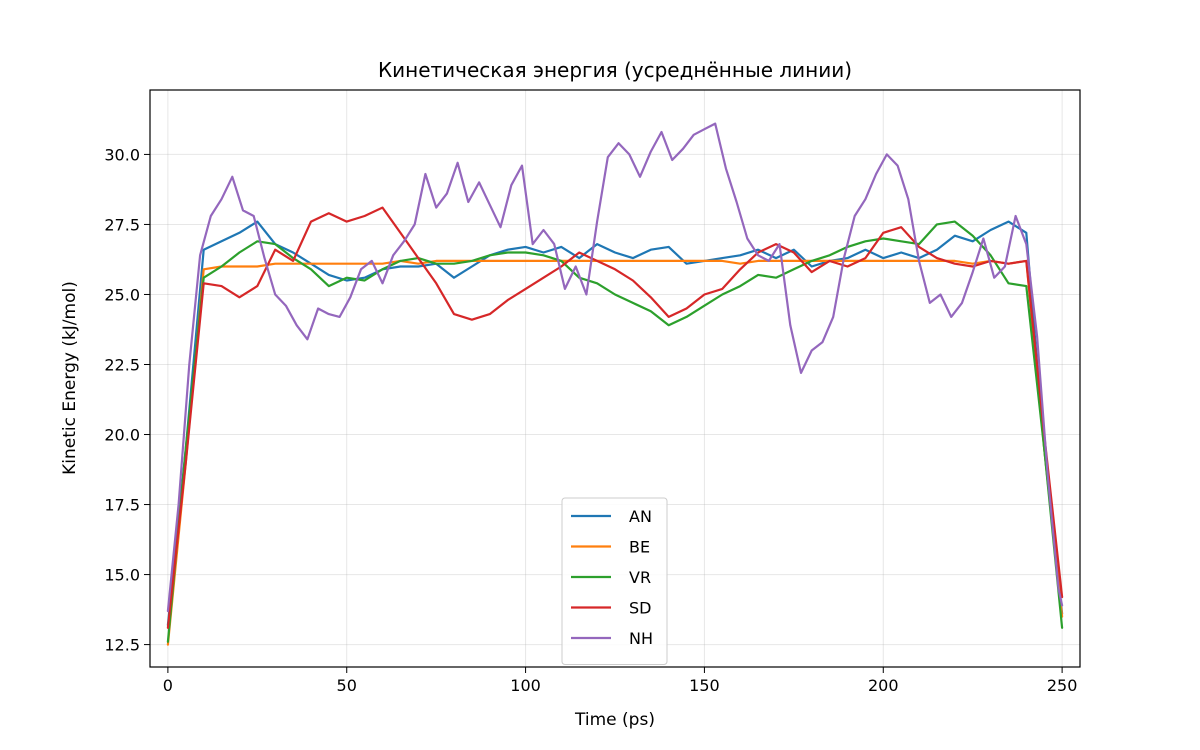  I want to click on legend-label-sd: SD, so click(640, 608).